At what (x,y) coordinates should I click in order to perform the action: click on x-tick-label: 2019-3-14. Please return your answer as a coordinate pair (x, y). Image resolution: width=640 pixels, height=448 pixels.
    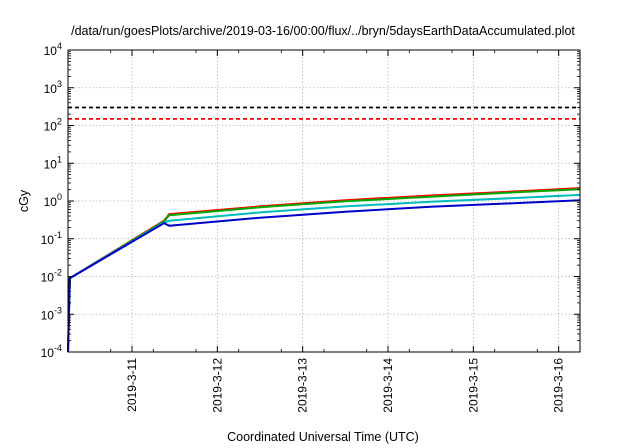
    Looking at the image, I should click on (388, 385).